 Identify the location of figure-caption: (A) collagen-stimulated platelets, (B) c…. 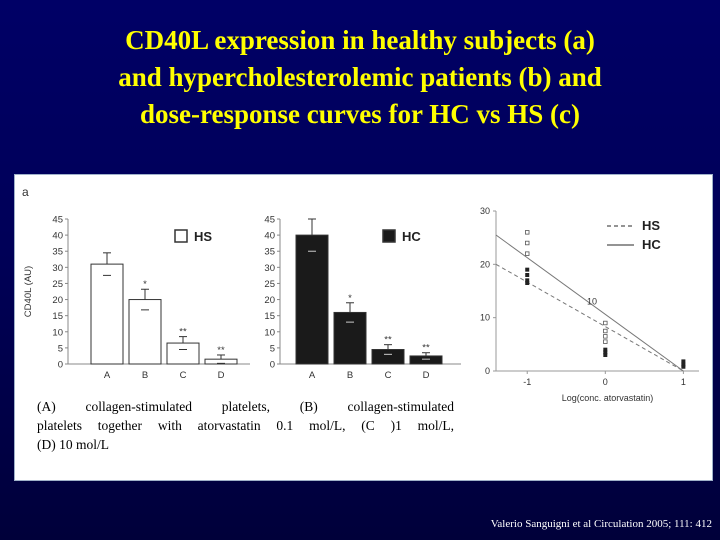
(245, 425).